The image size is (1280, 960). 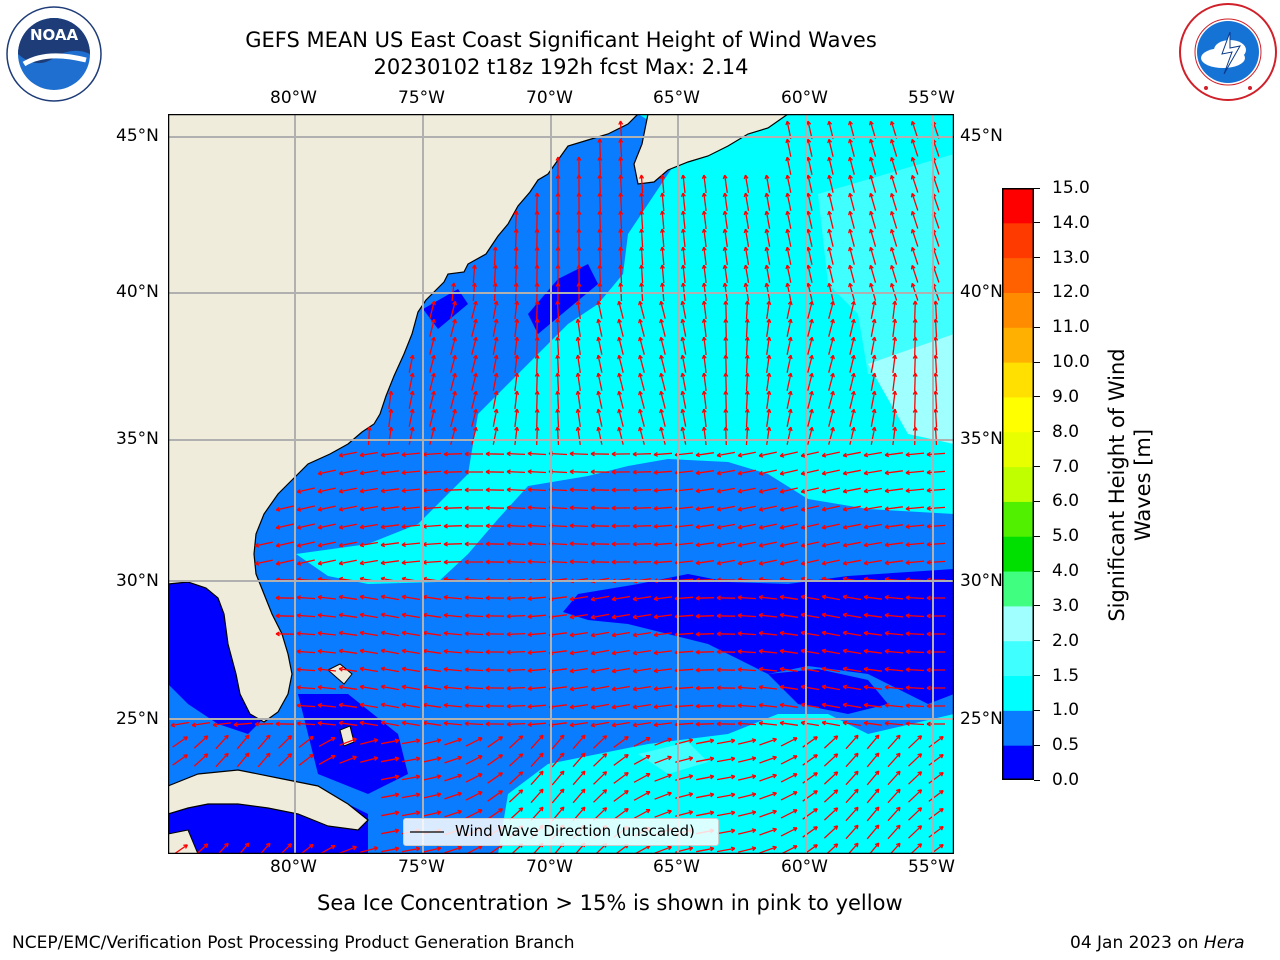 What do you see at coordinates (676, 98) in the screenshot?
I see `lon-label-top: 65°W` at bounding box center [676, 98].